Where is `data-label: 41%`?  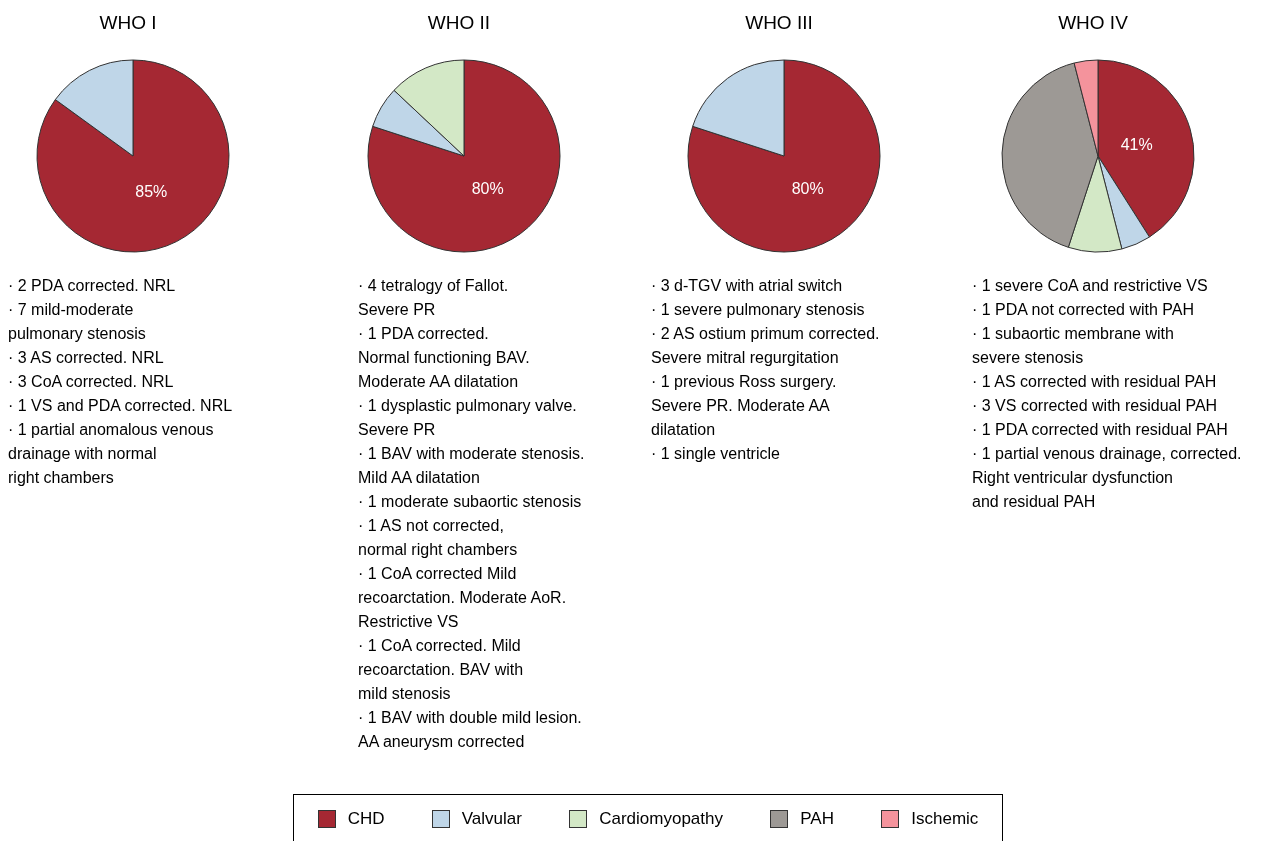
data-label: 41% is located at coordinates (1136, 145).